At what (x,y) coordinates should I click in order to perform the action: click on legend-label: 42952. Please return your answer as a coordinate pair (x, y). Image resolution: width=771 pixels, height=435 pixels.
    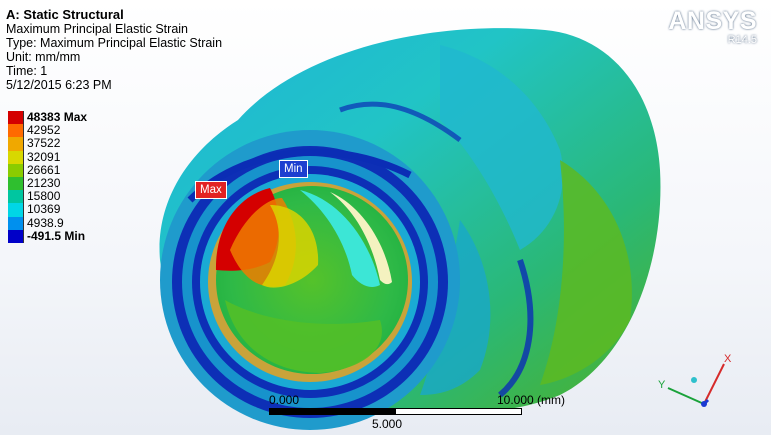
    Looking at the image, I should click on (44, 130).